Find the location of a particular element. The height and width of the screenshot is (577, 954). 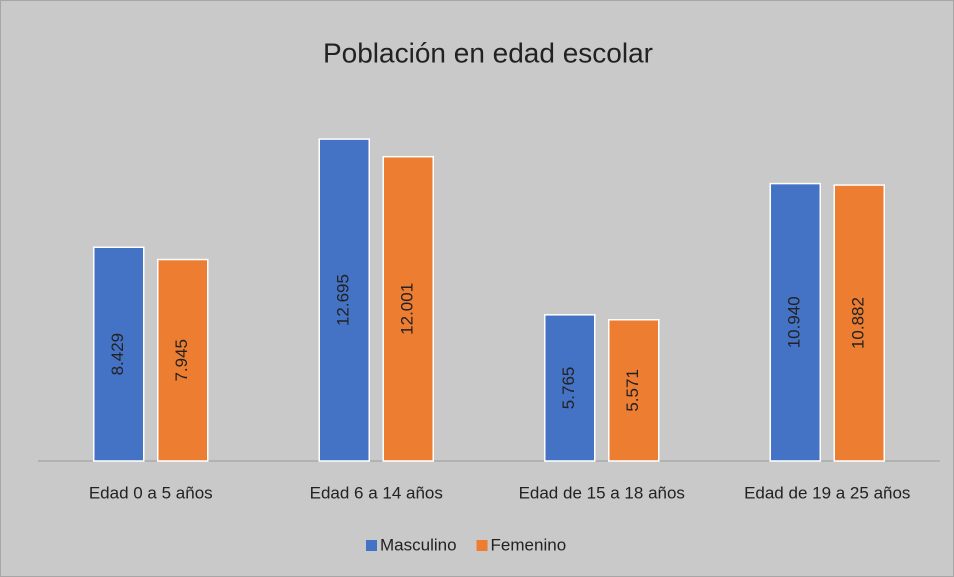

data-label: 5.765 is located at coordinates (568, 388).